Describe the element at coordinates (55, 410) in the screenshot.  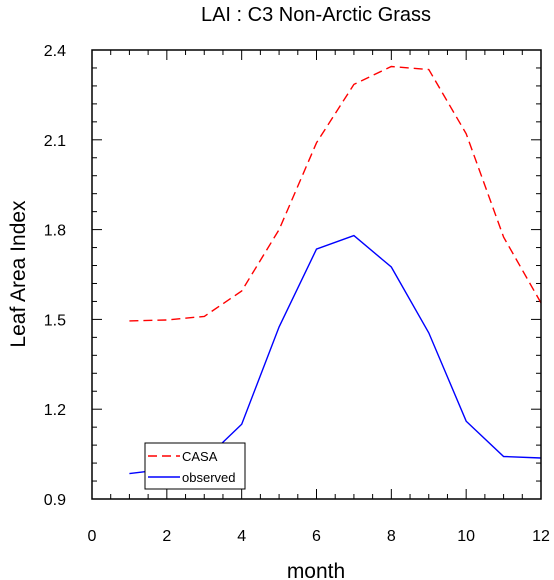
I see `y-tick-label: 1.2` at that location.